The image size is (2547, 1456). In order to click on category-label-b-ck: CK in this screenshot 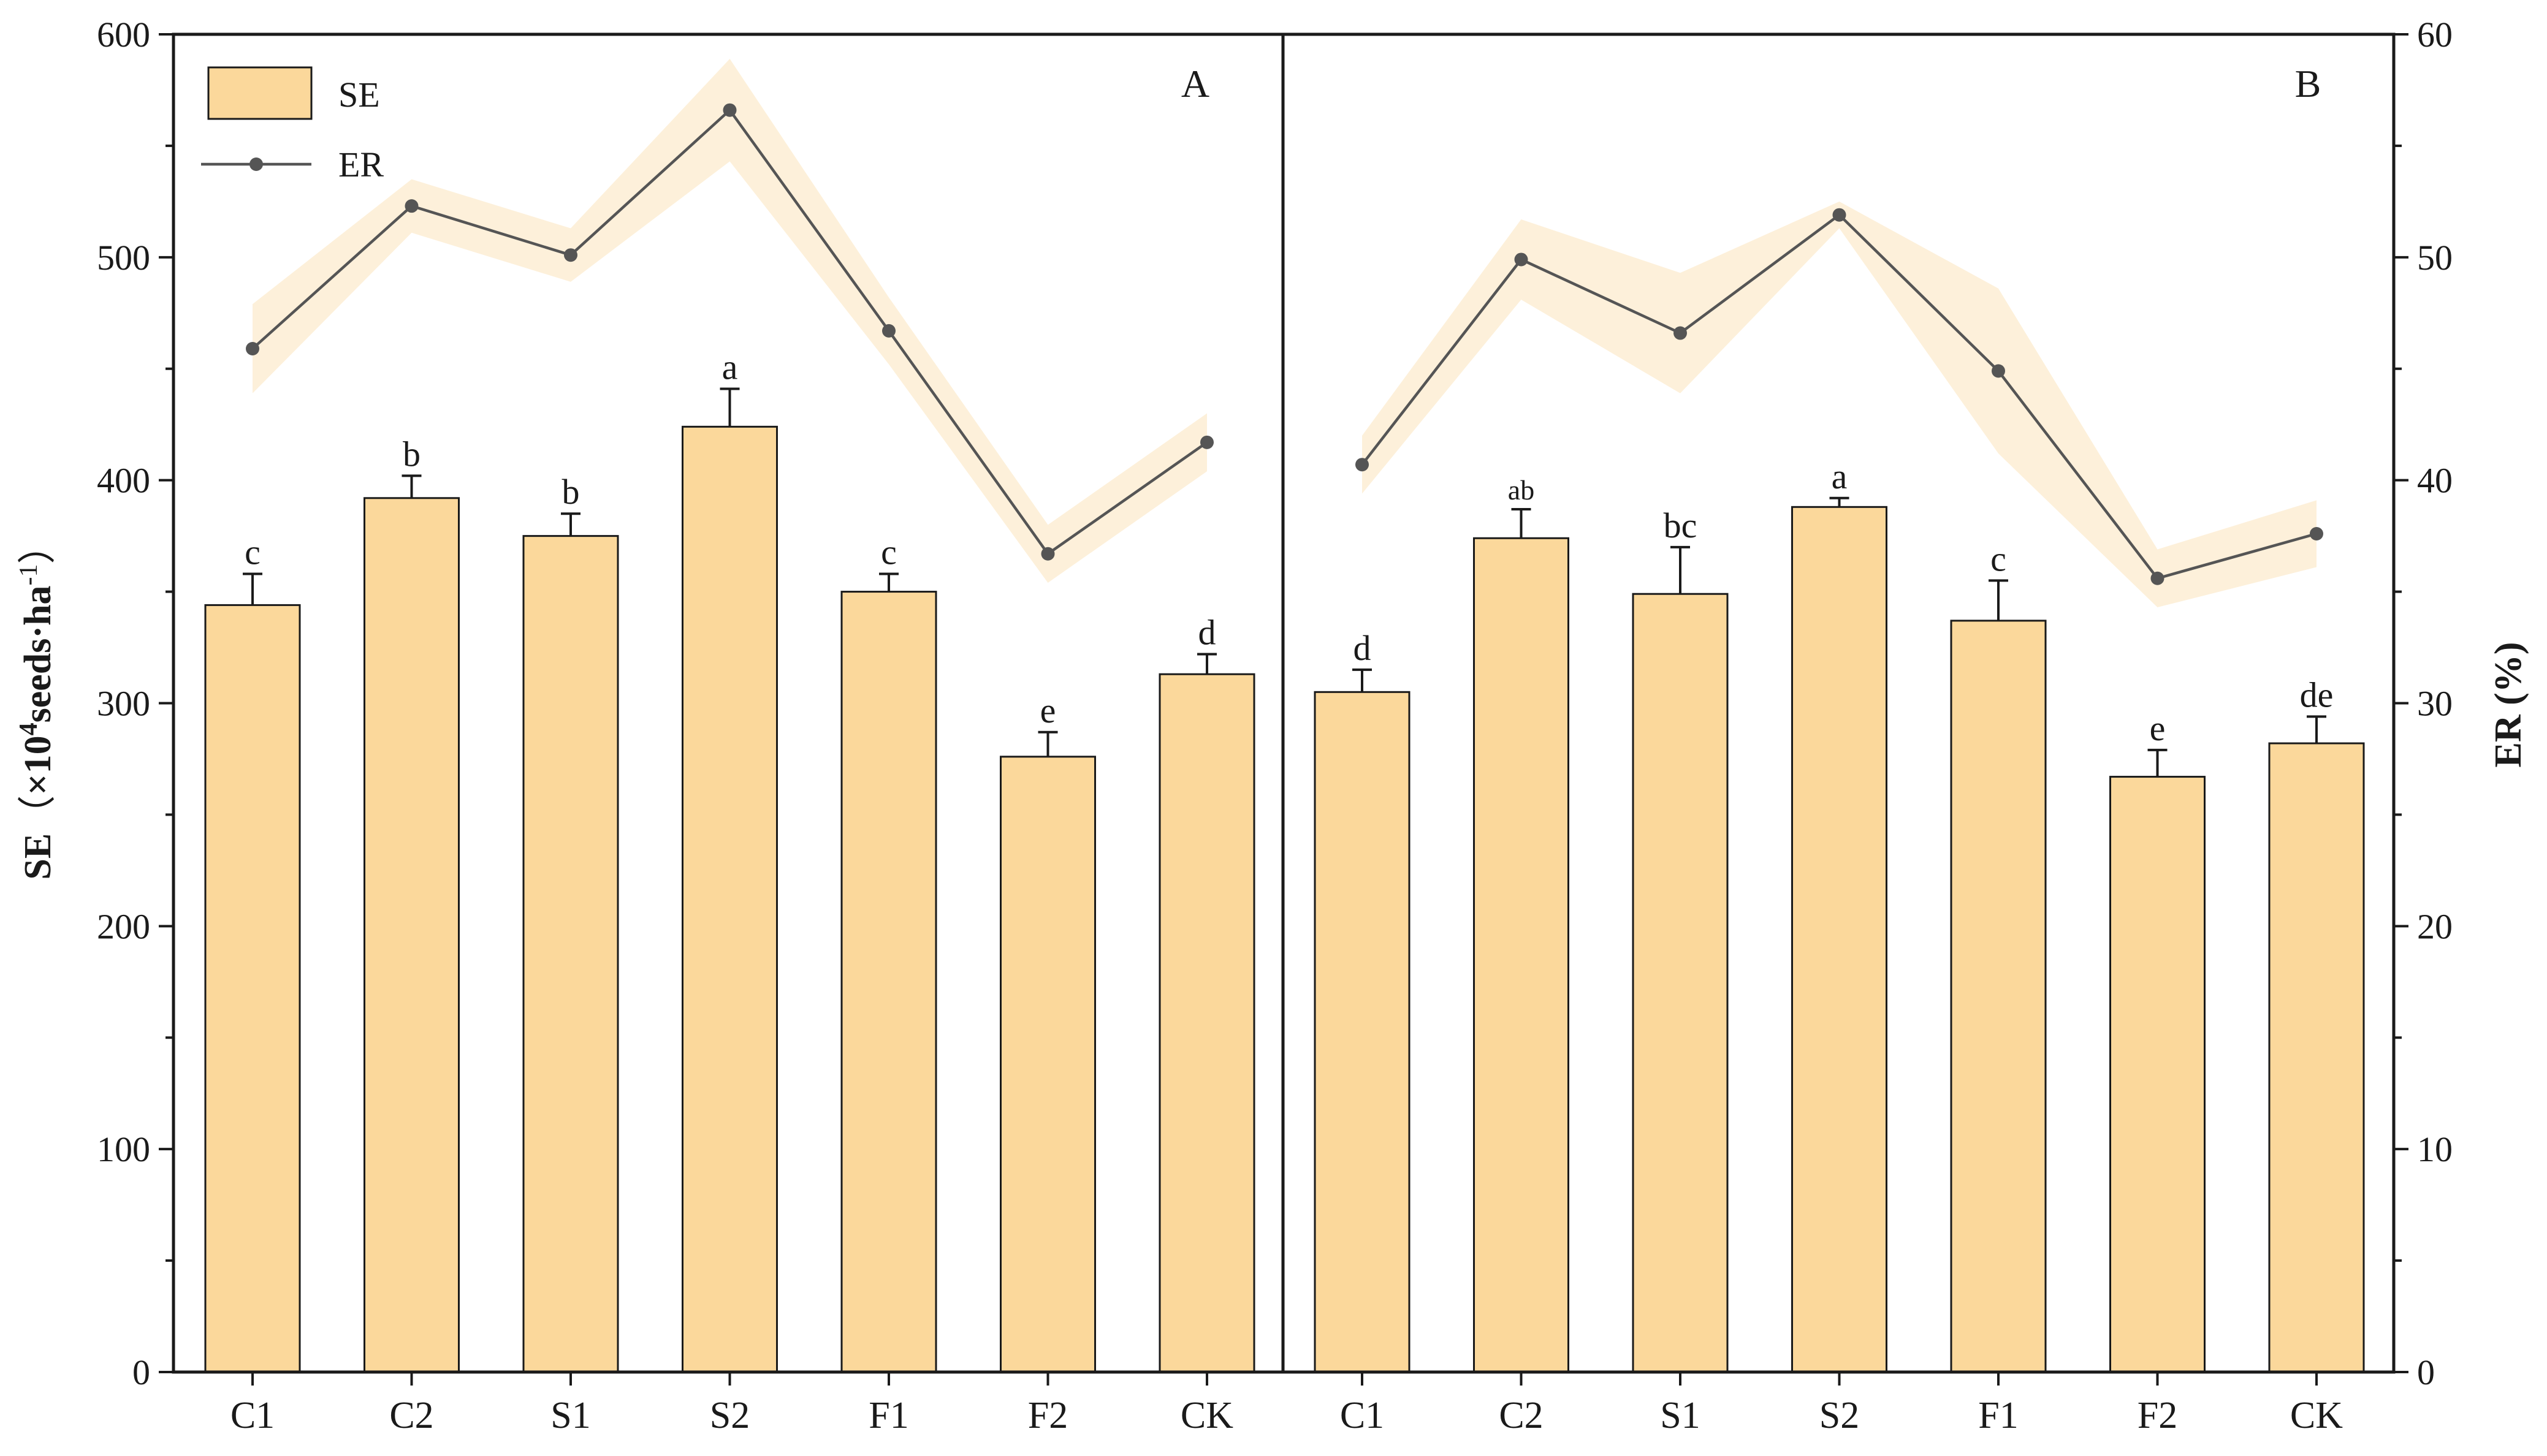, I will do `click(2317, 1415)`.